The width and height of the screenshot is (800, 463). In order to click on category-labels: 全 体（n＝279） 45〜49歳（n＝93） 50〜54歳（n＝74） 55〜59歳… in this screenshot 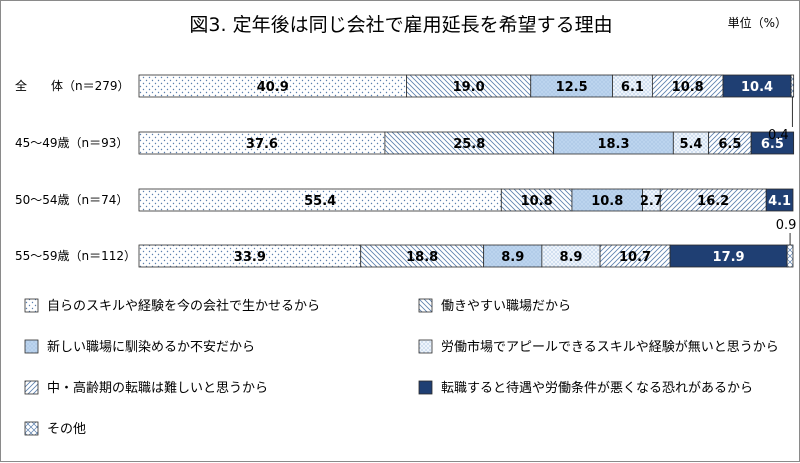, I will do `click(75, 170)`.